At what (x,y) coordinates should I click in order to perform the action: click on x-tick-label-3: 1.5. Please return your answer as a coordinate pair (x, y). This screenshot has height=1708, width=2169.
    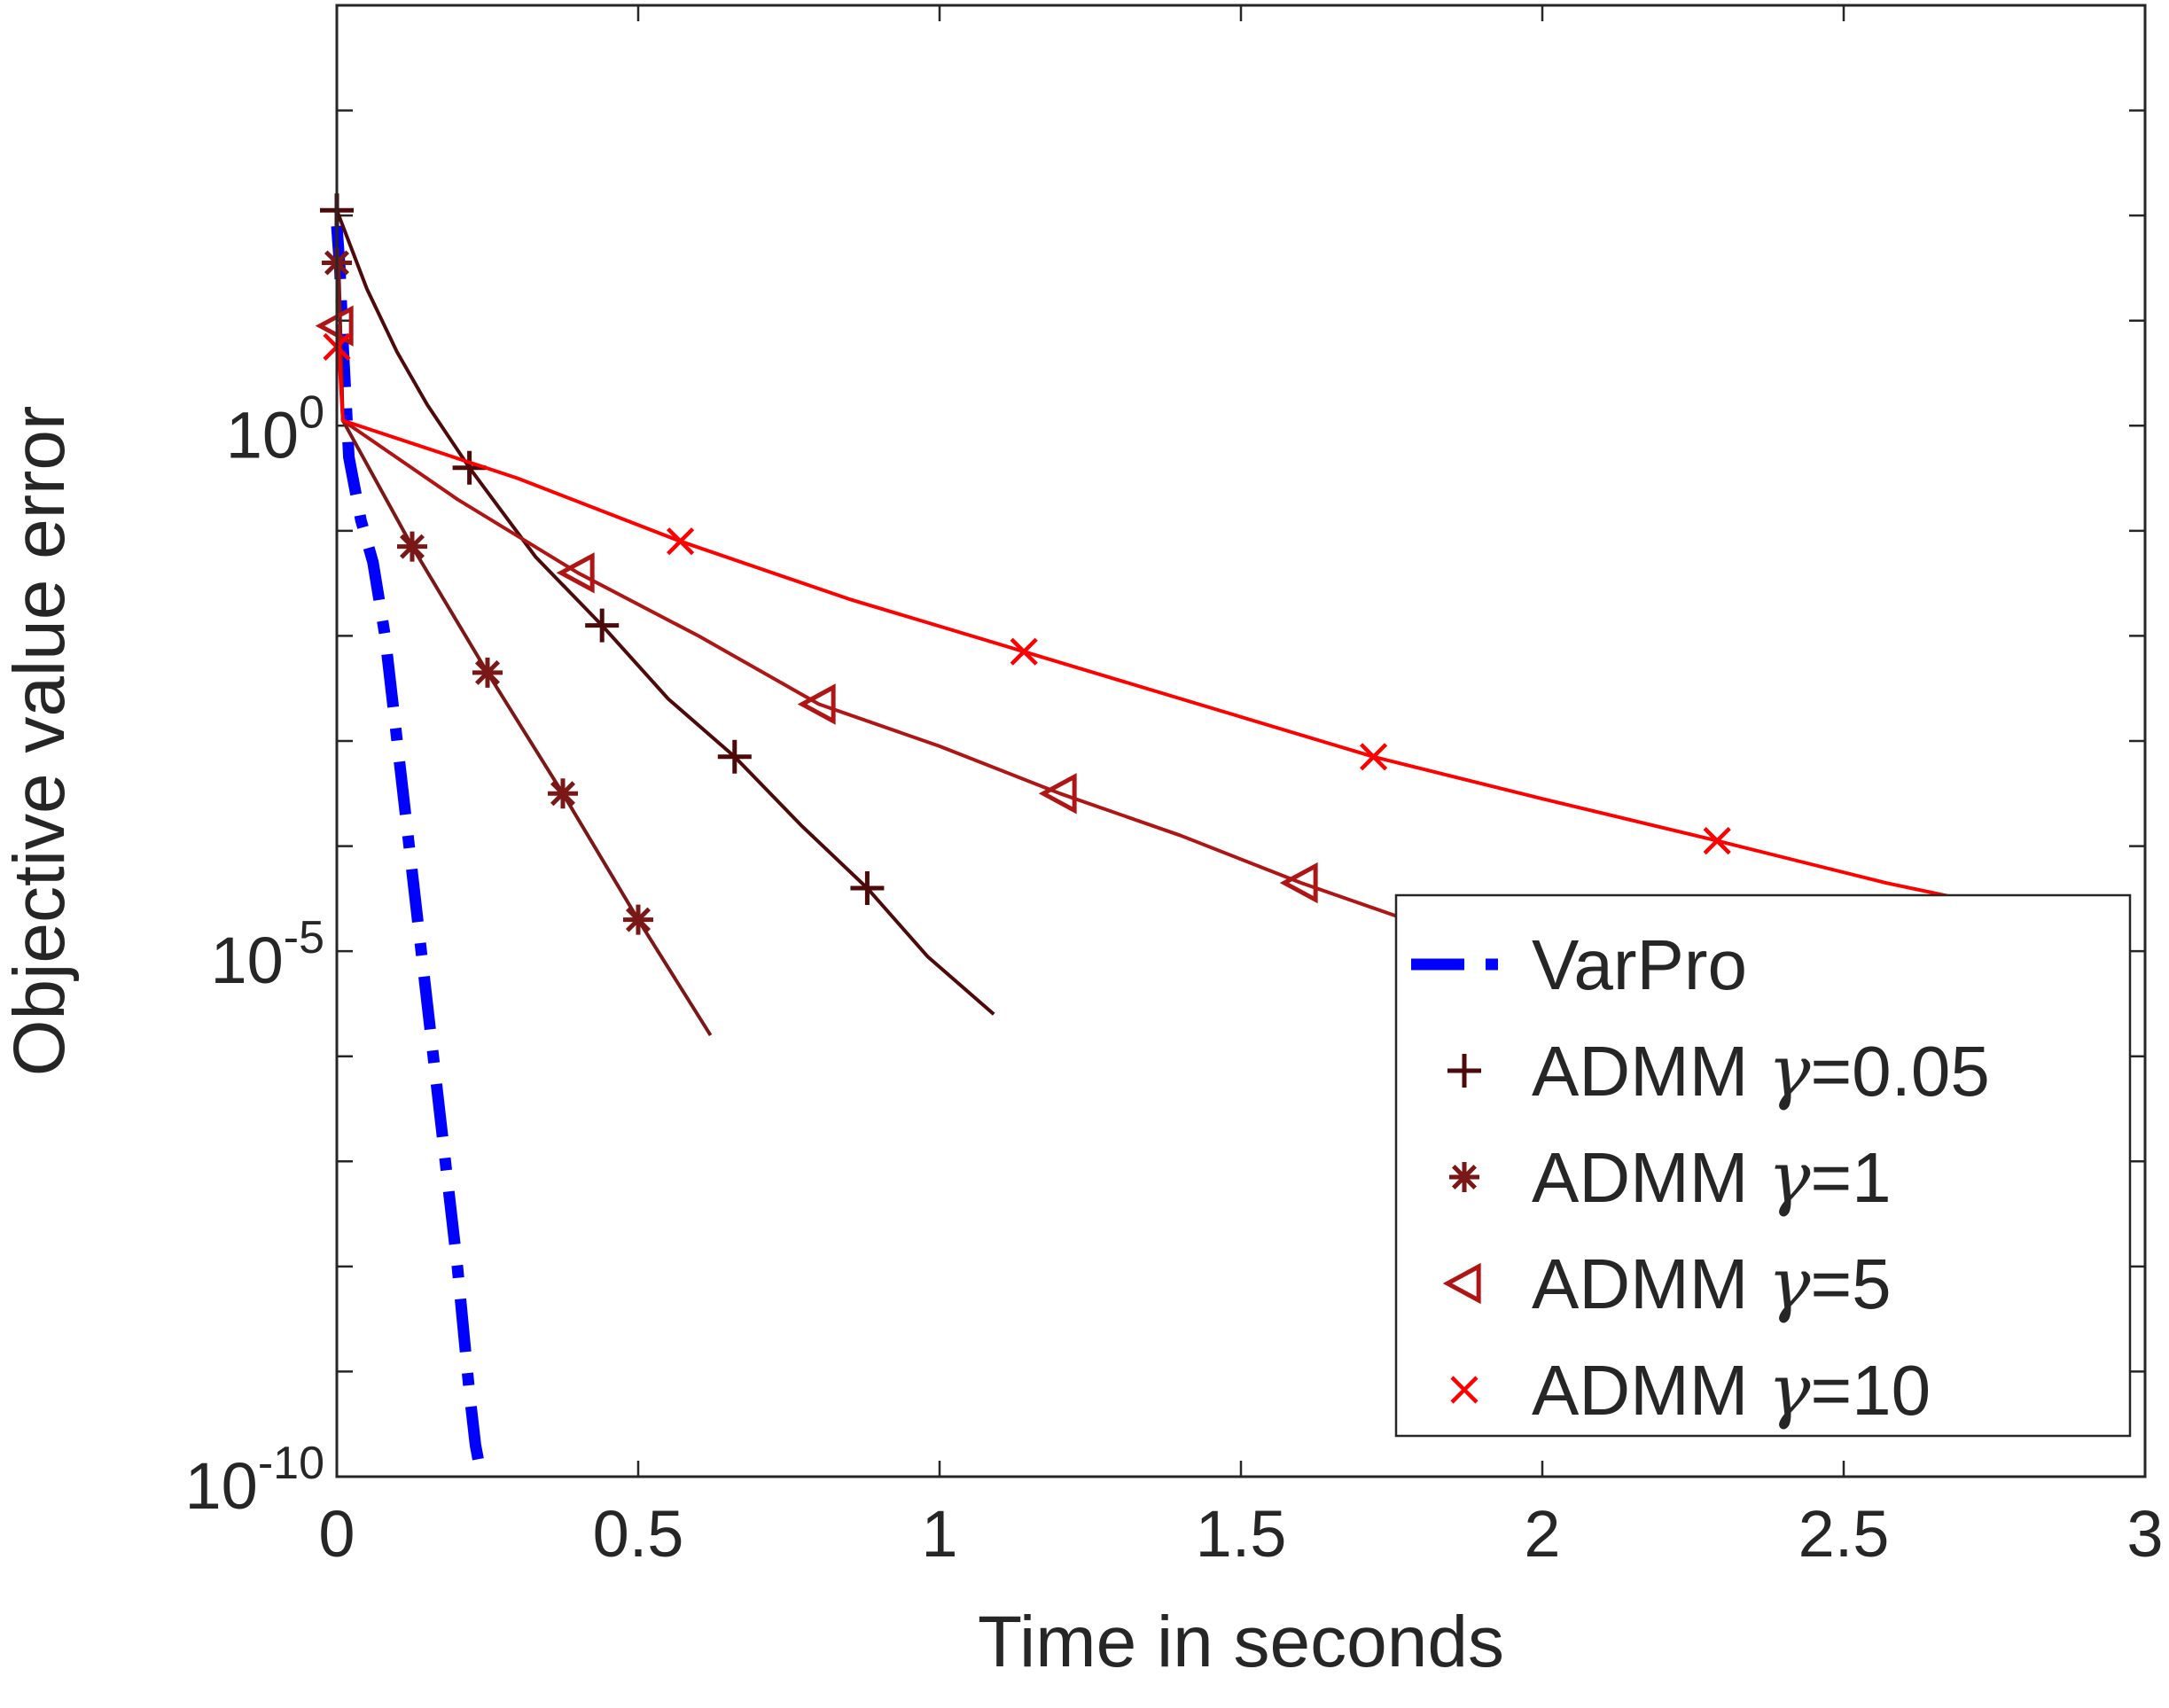
    Looking at the image, I should click on (1241, 1534).